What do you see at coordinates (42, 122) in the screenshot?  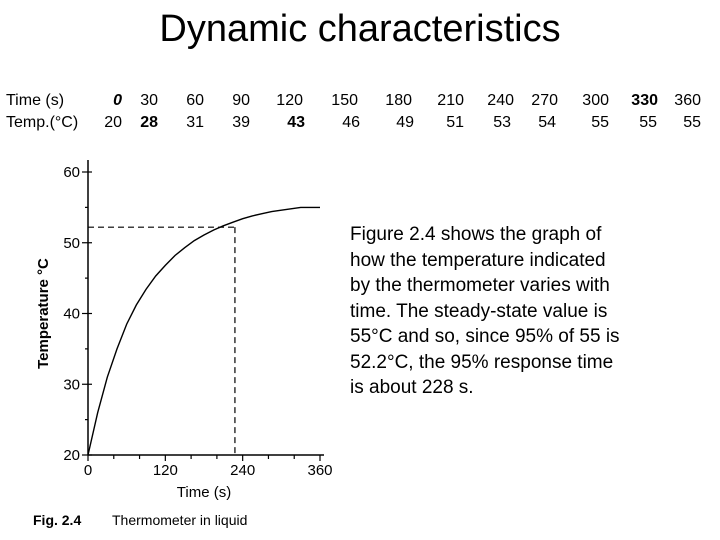 I see `temp-row-label: Temp.(°C)` at bounding box center [42, 122].